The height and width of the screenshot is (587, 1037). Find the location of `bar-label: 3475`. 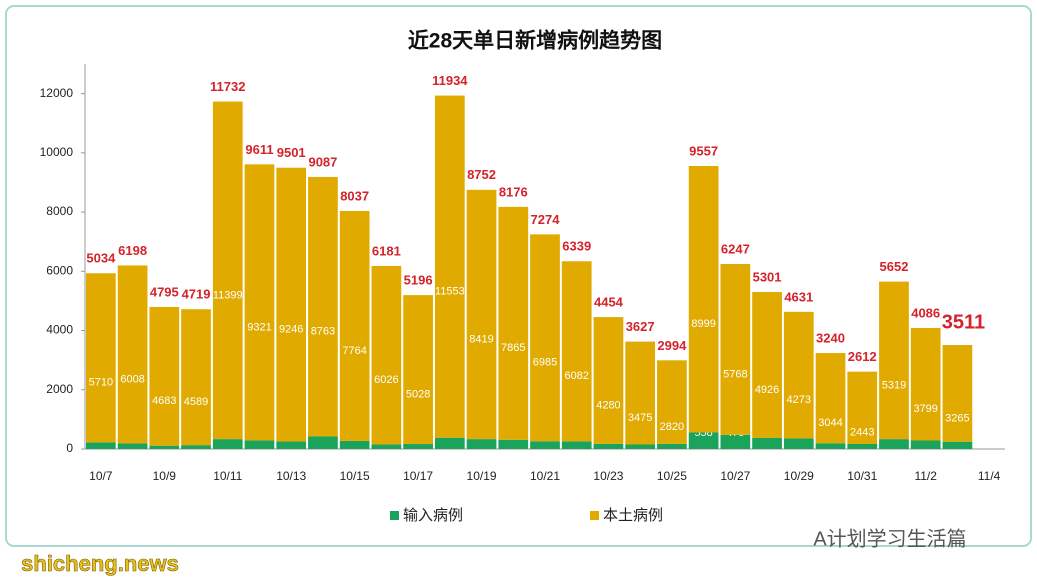

bar-label: 3475 is located at coordinates (640, 418).